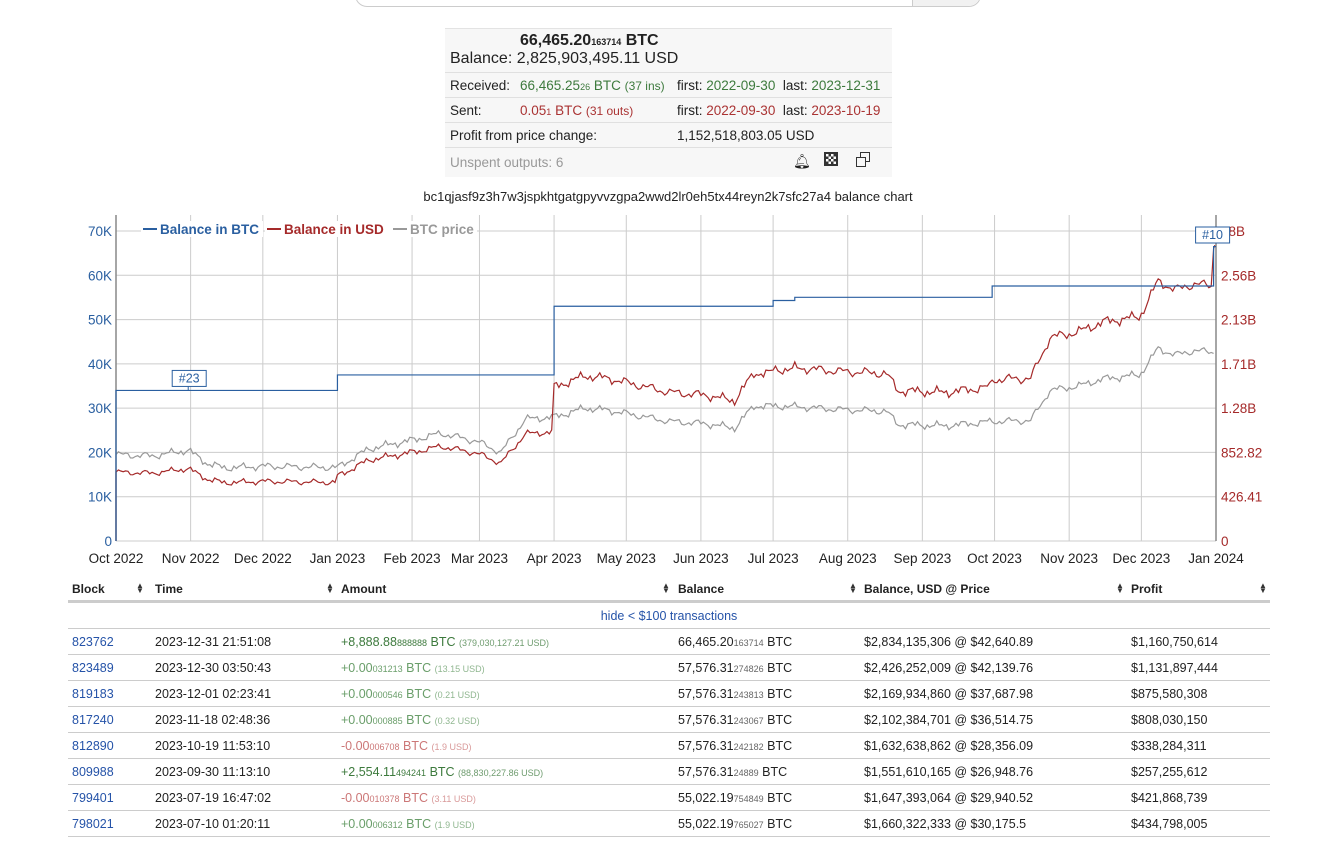 The image size is (1326, 842). Describe the element at coordinates (100, 275) in the screenshot. I see `y-left-tick-label: 60K` at that location.